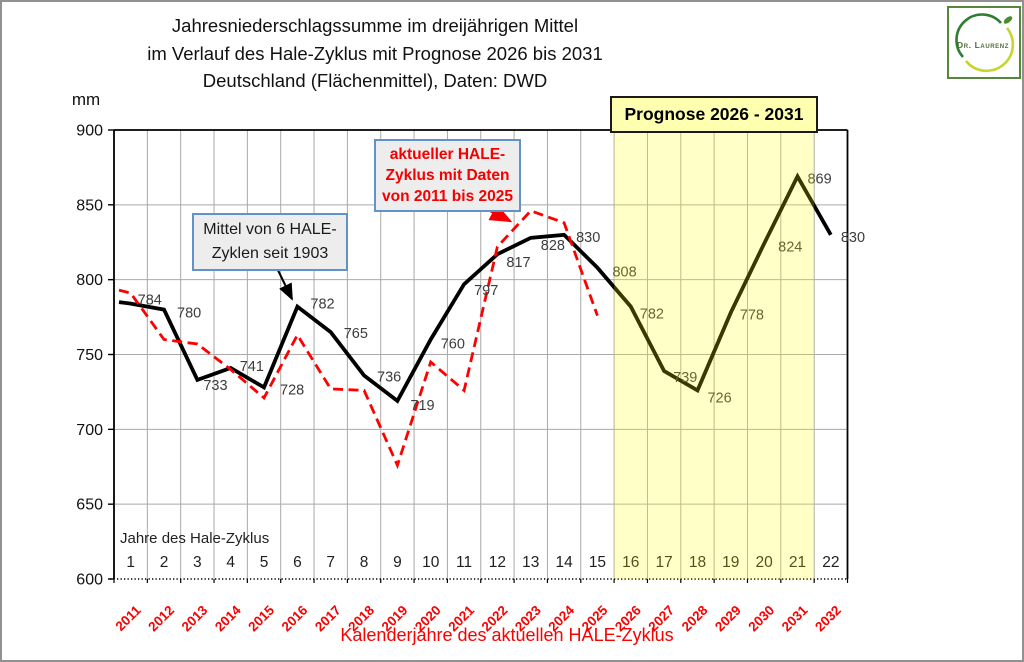 The image size is (1024, 662). What do you see at coordinates (730, 562) in the screenshot?
I see `cycle-year-label: 19` at bounding box center [730, 562].